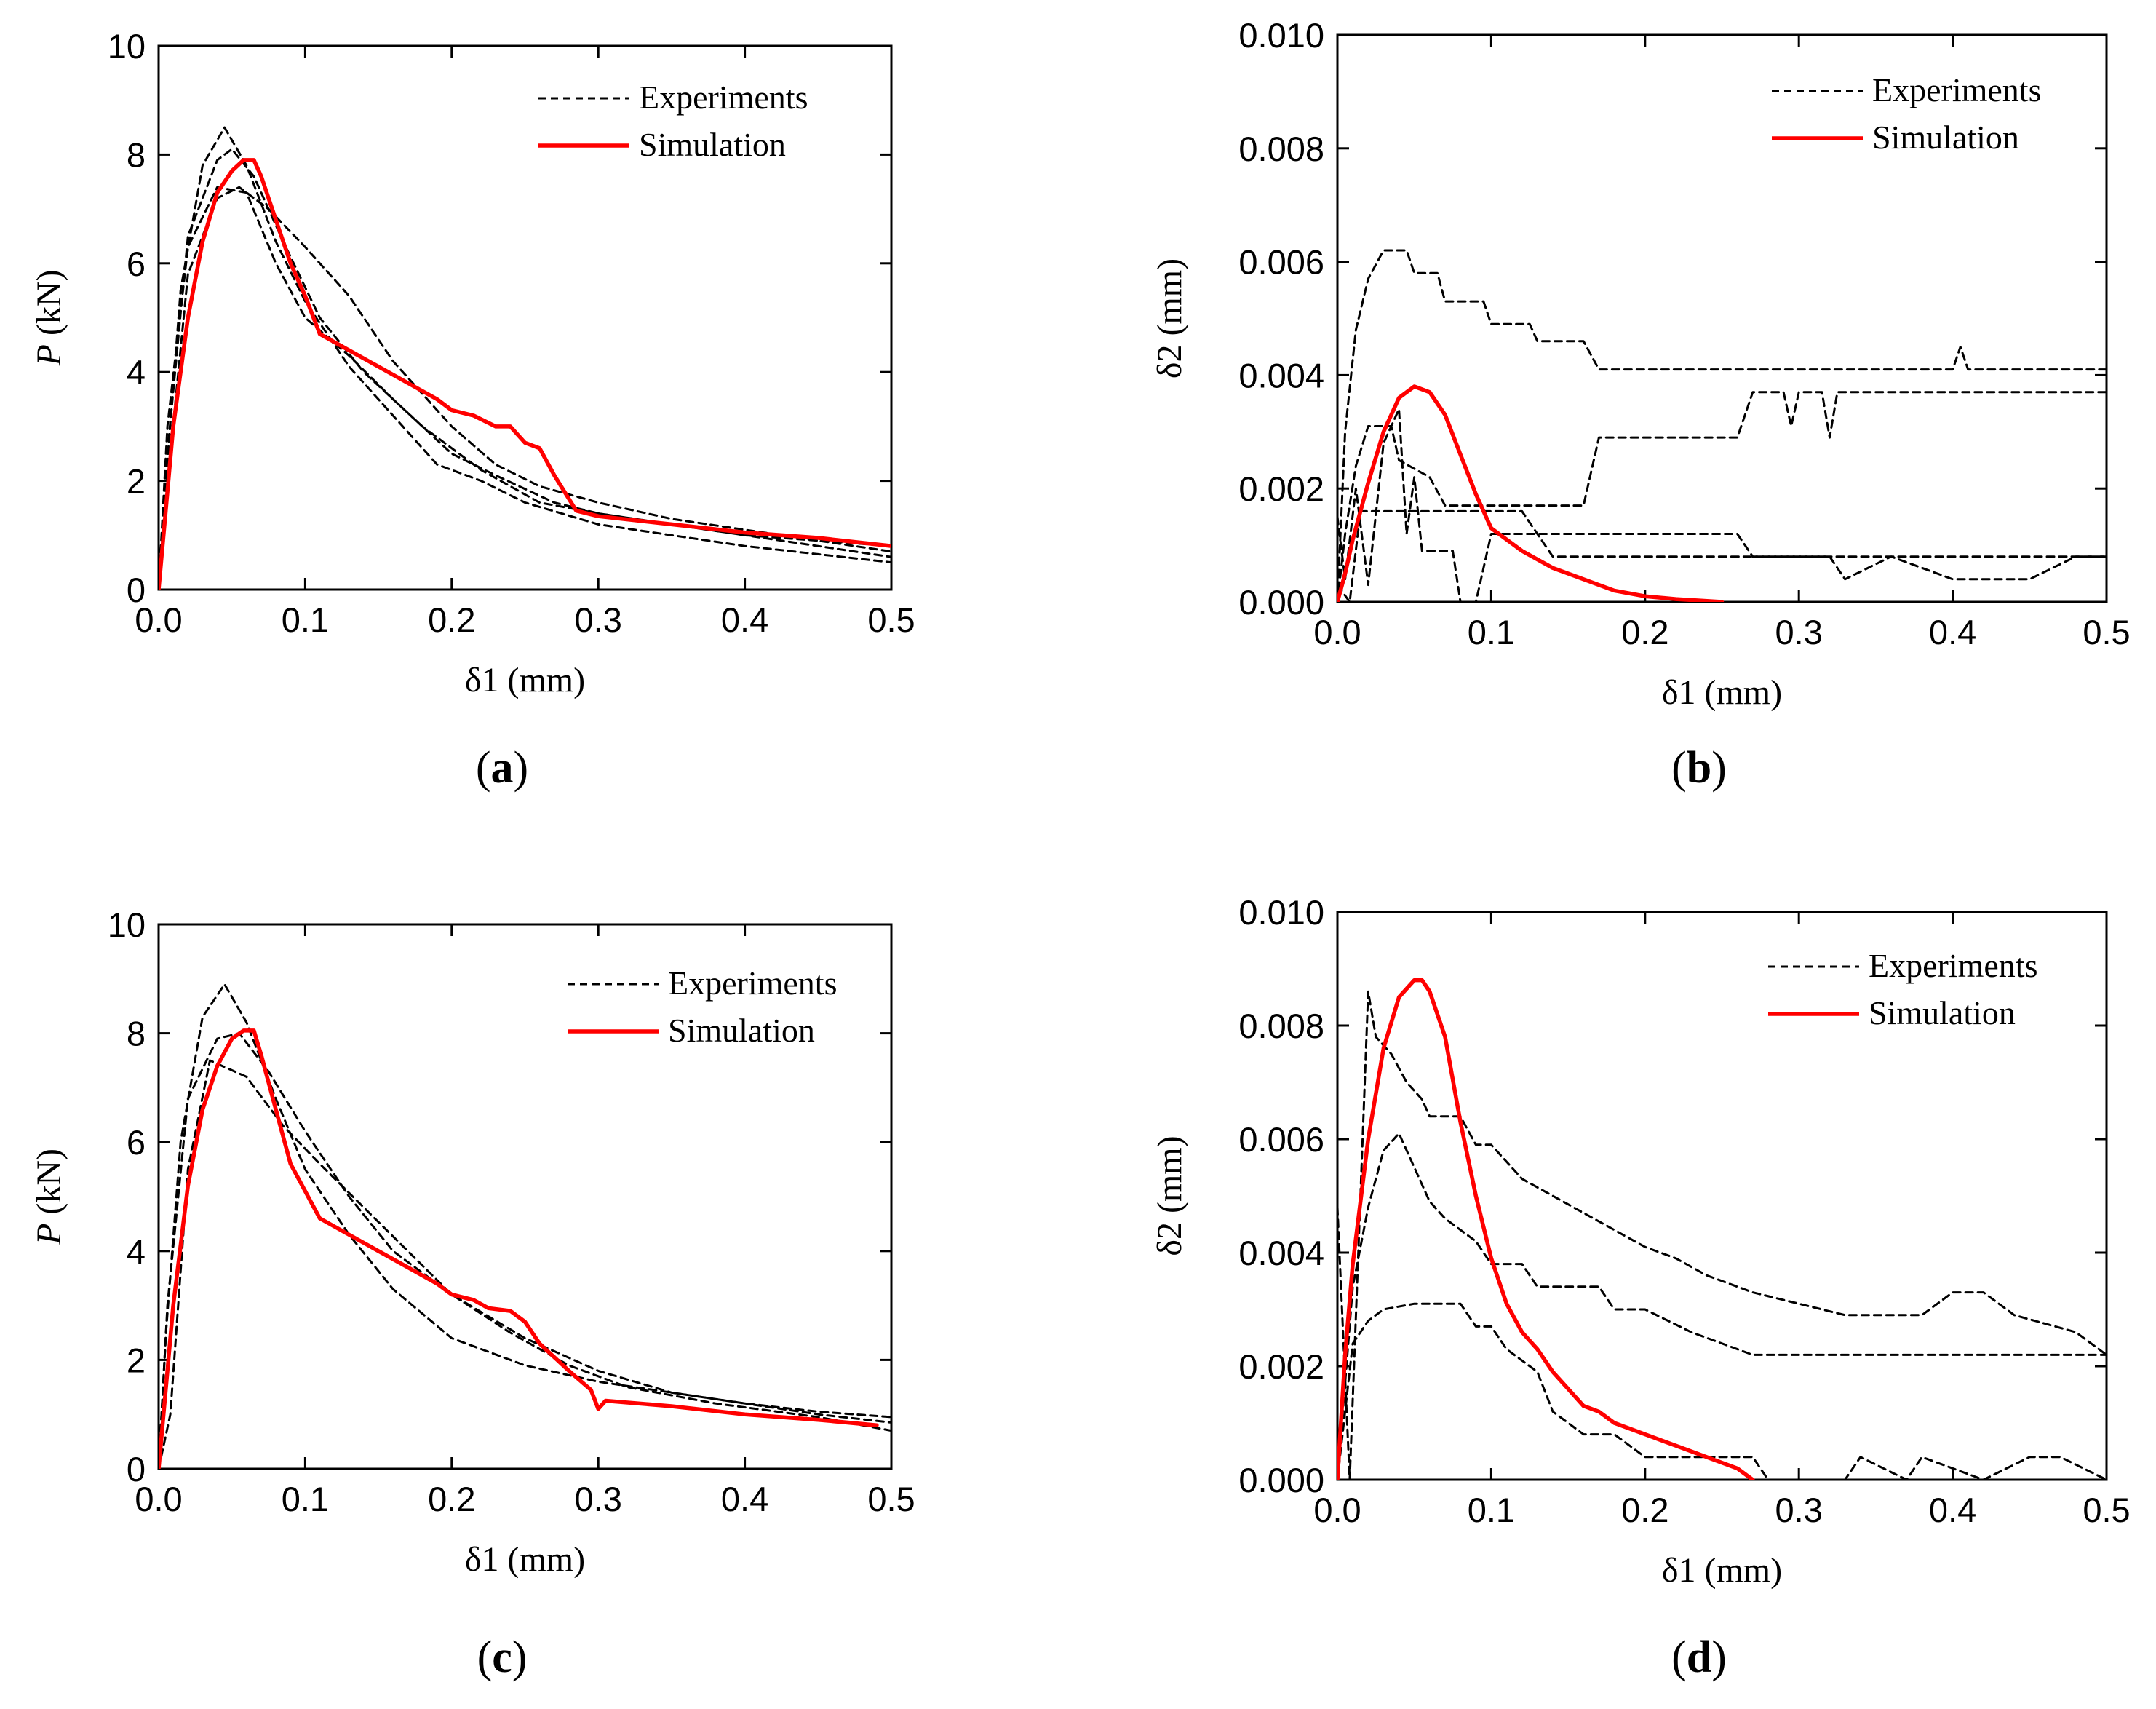 The image size is (2156, 1709). I want to click on panel-letter: c, so click(502, 1657).